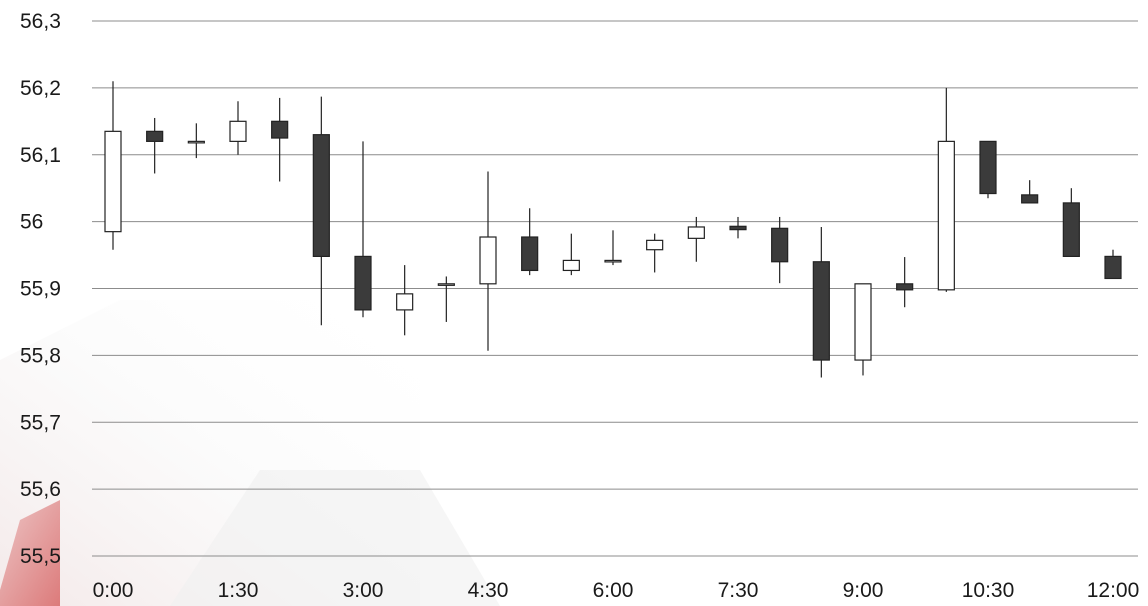 This screenshot has width=1148, height=606. I want to click on y-axis-tick-labels: 55,5 55,6 55,7 55,8 55,9 56 56,1 56,2 56,3, so click(40, 289).